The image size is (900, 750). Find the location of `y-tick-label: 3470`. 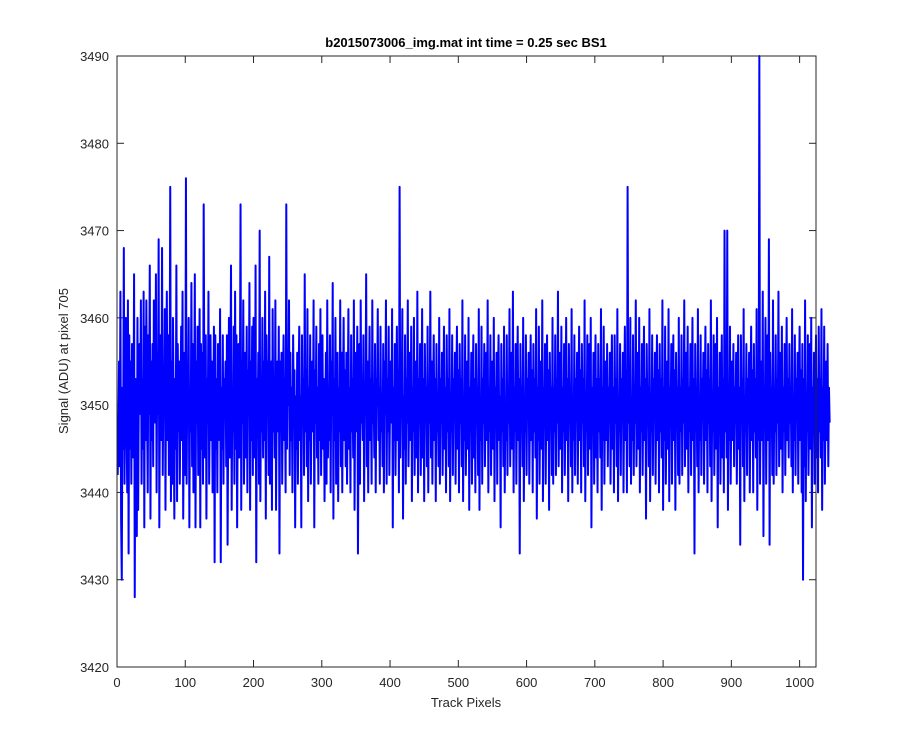

y-tick-label: 3470 is located at coordinates (94, 231).